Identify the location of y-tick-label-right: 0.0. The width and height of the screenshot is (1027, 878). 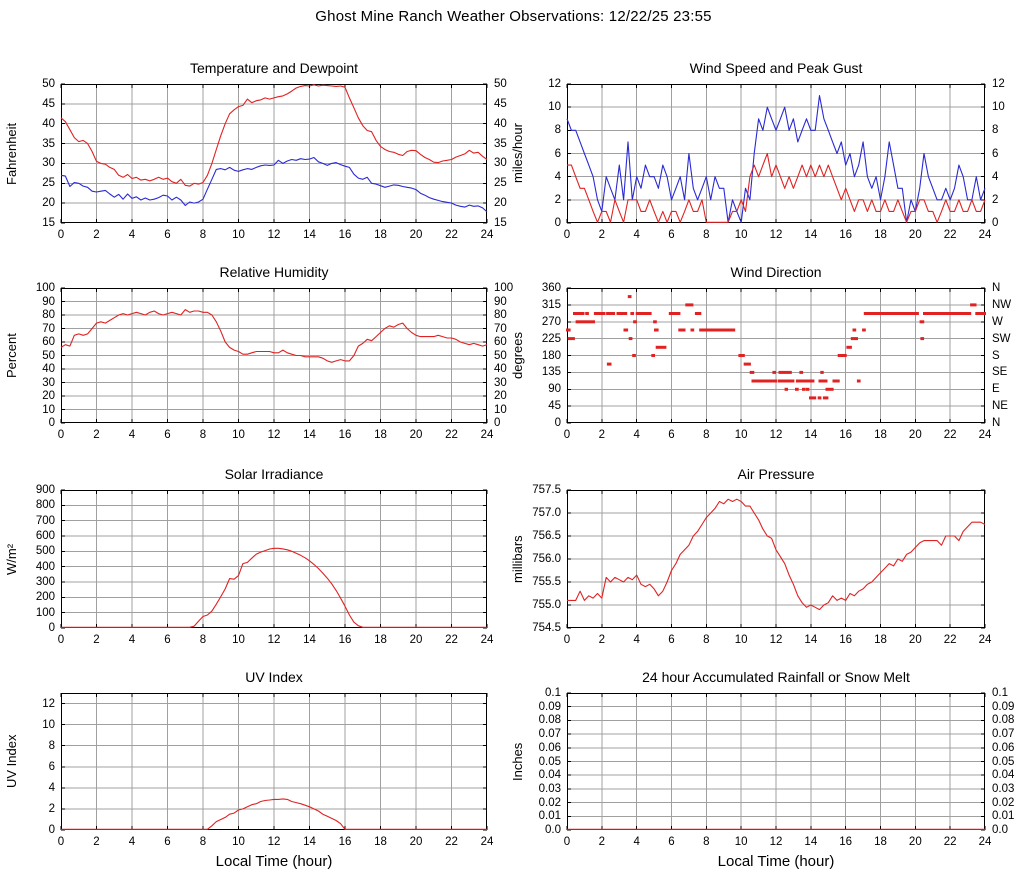
(1000, 830).